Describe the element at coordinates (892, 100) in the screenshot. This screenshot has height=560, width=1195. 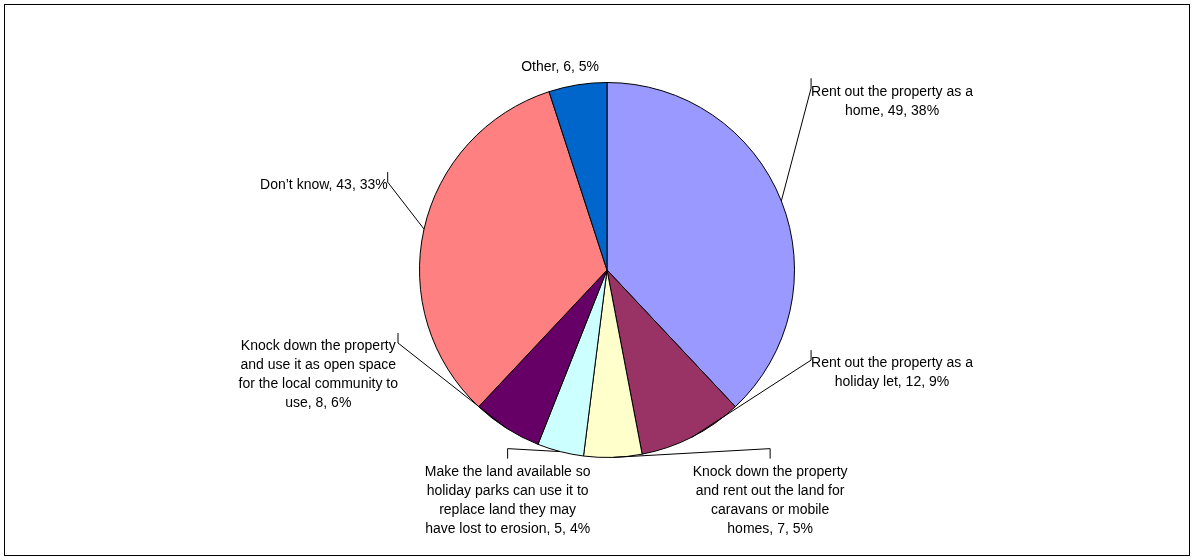
I see `slice-label: Rent out the property as a home, 49, 38%` at that location.